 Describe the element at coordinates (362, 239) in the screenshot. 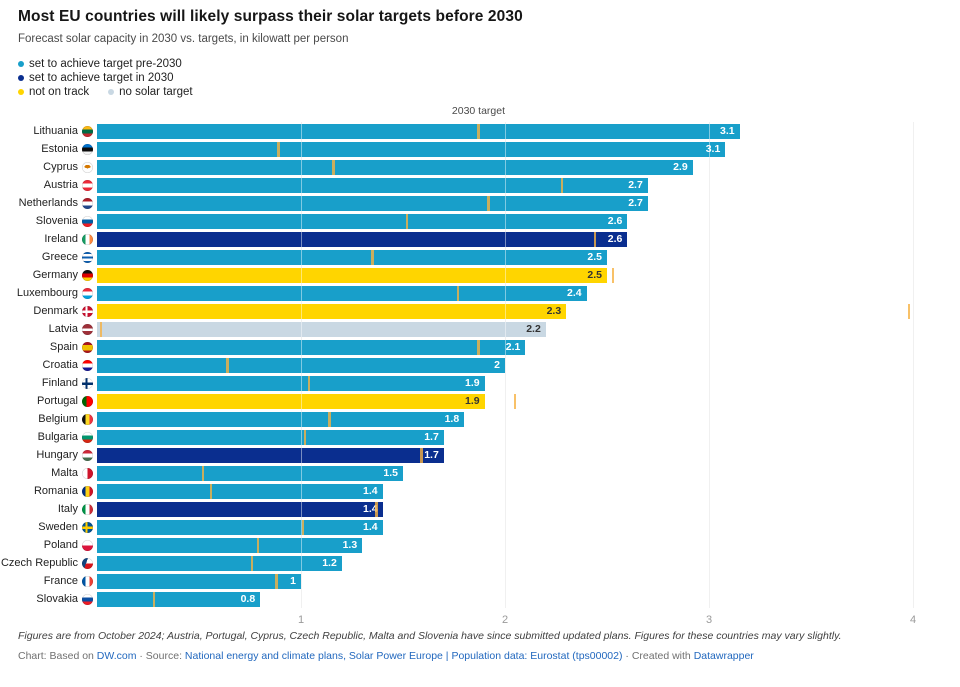

I see `forecast-bar: 2.6` at that location.